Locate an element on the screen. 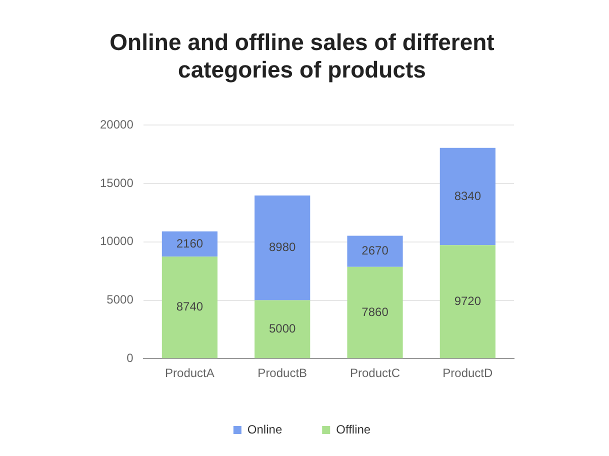 This screenshot has width=609, height=456. data-label: 8340 is located at coordinates (468, 195).